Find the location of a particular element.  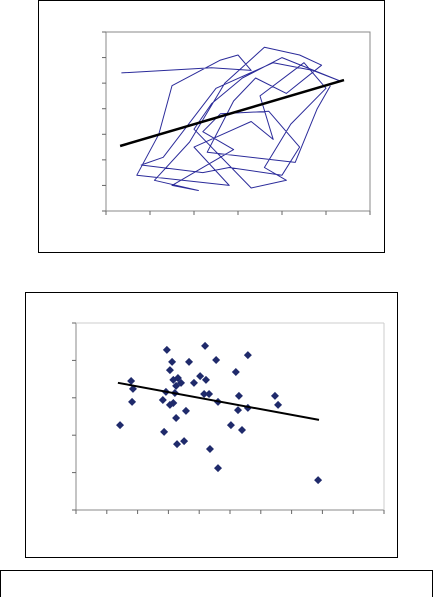

data-line is located at coordinates (230, 118).